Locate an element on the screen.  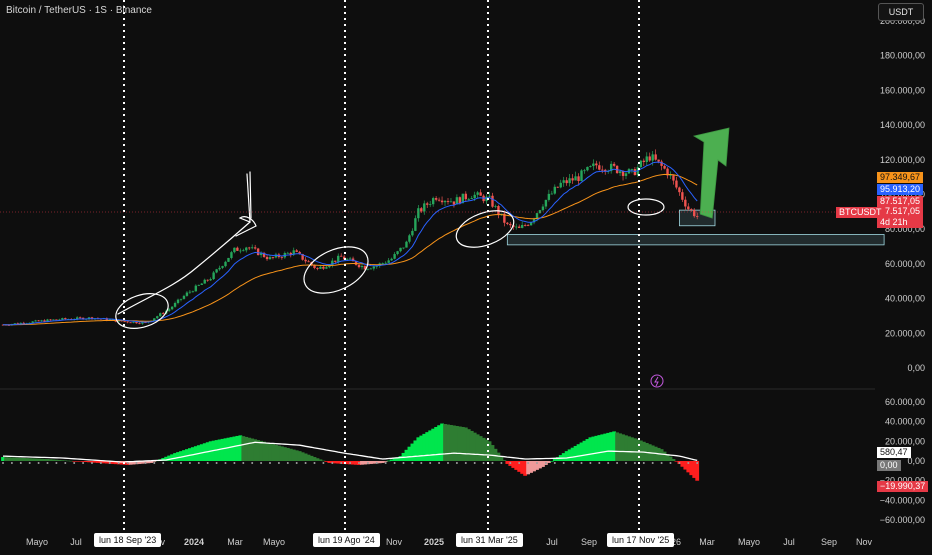
currency-button: USDT is located at coordinates (901, 12).